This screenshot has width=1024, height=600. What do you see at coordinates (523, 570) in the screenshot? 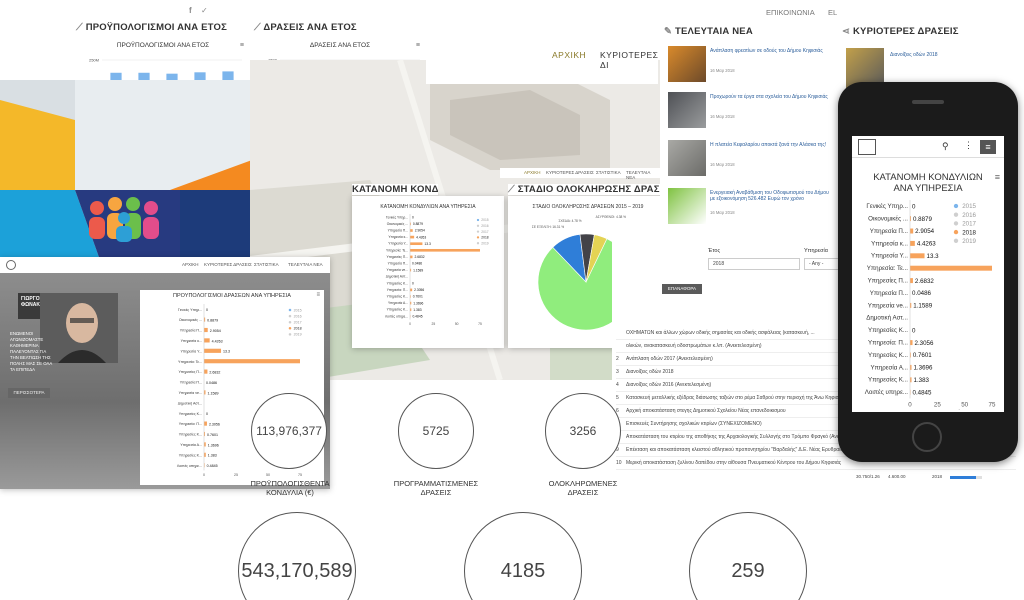
I see `stat-value: 4185` at bounding box center [523, 570].